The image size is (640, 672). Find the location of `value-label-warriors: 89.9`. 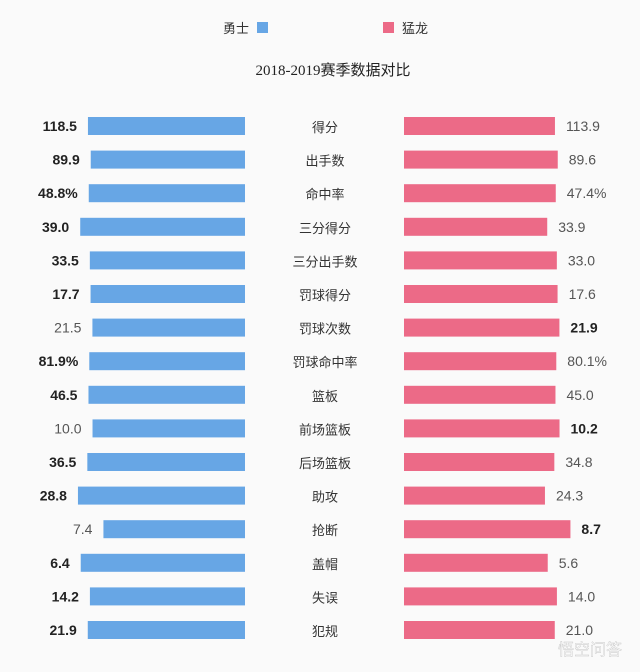

value-label-warriors: 89.9 is located at coordinates (65, 160).